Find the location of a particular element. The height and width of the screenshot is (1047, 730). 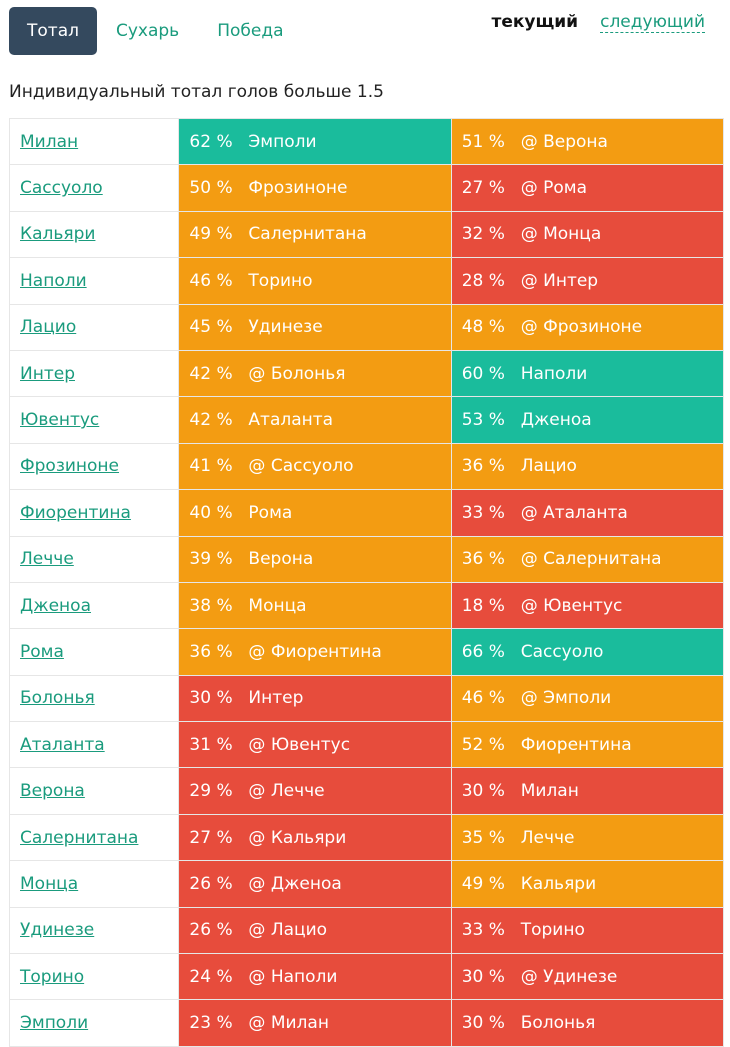

current-match-cell: 42 % Аталанта is located at coordinates (315, 420).